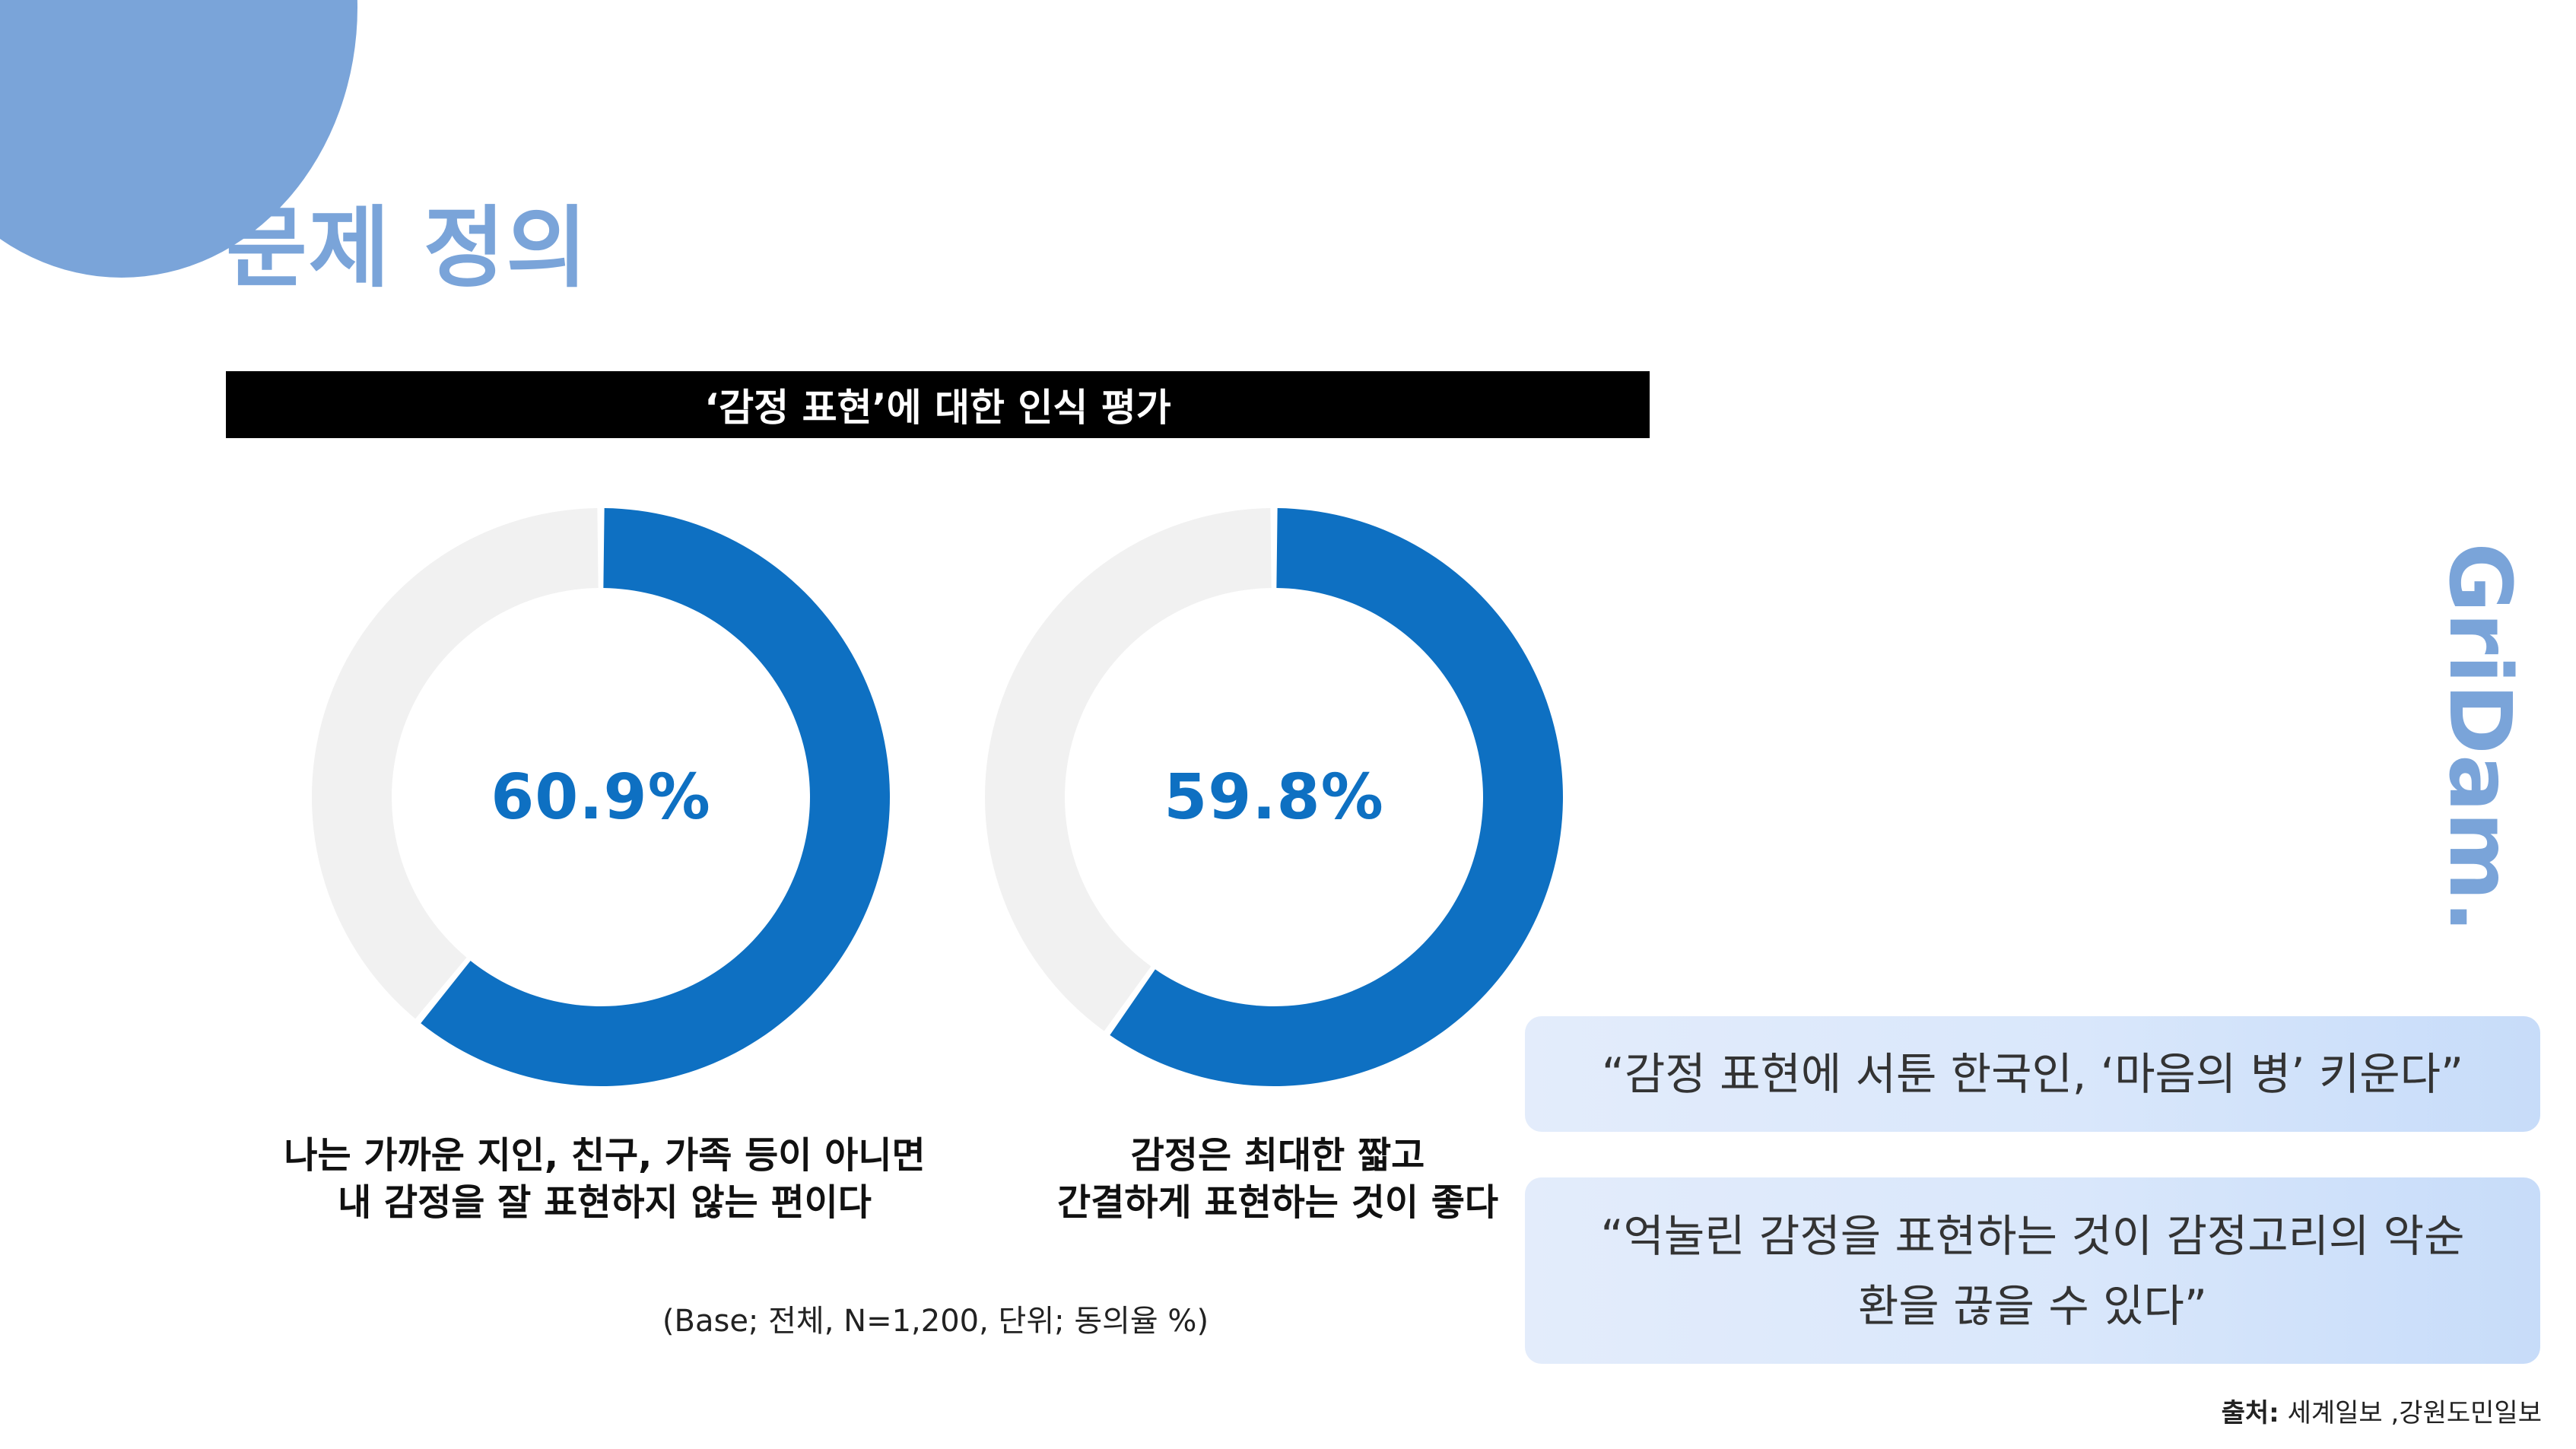 Image resolution: width=2576 pixels, height=1449 pixels. I want to click on quote-box-1: “감정 표현에 서툰 한국인, ‘마음의 병’ 키운다”, so click(2033, 1074).